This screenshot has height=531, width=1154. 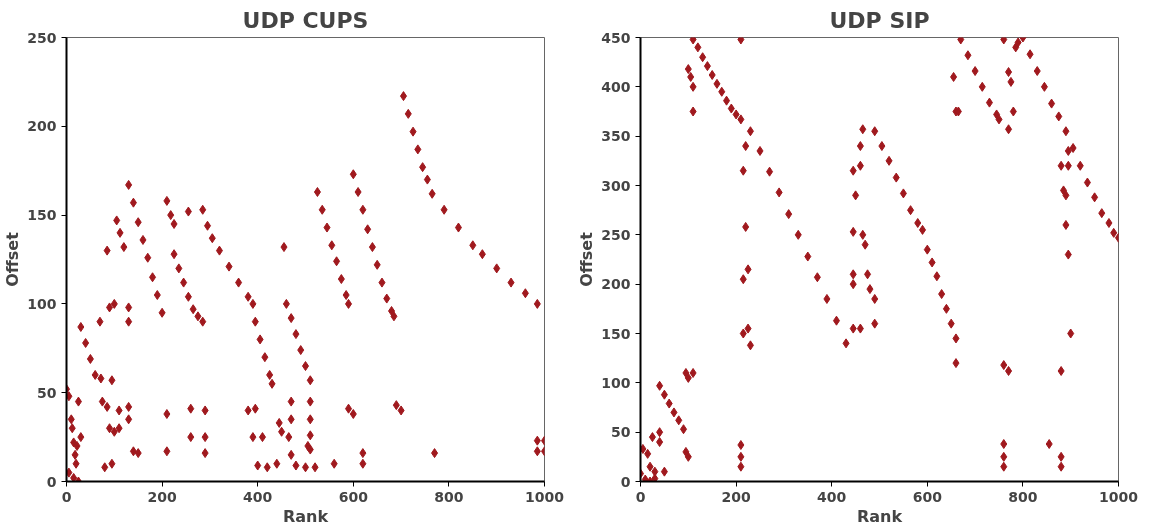 What do you see at coordinates (616, 37) in the screenshot?
I see `y-tick-label: 450` at bounding box center [616, 37].